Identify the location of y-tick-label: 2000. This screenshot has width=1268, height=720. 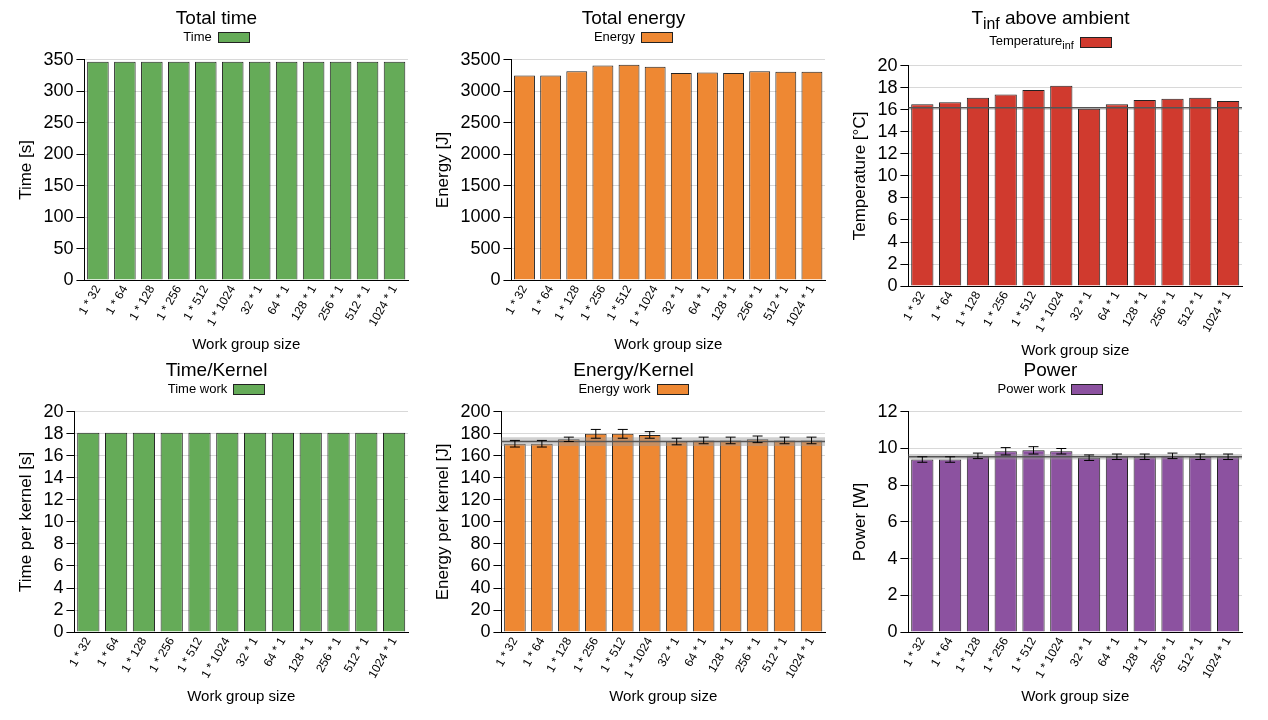
(479, 153).